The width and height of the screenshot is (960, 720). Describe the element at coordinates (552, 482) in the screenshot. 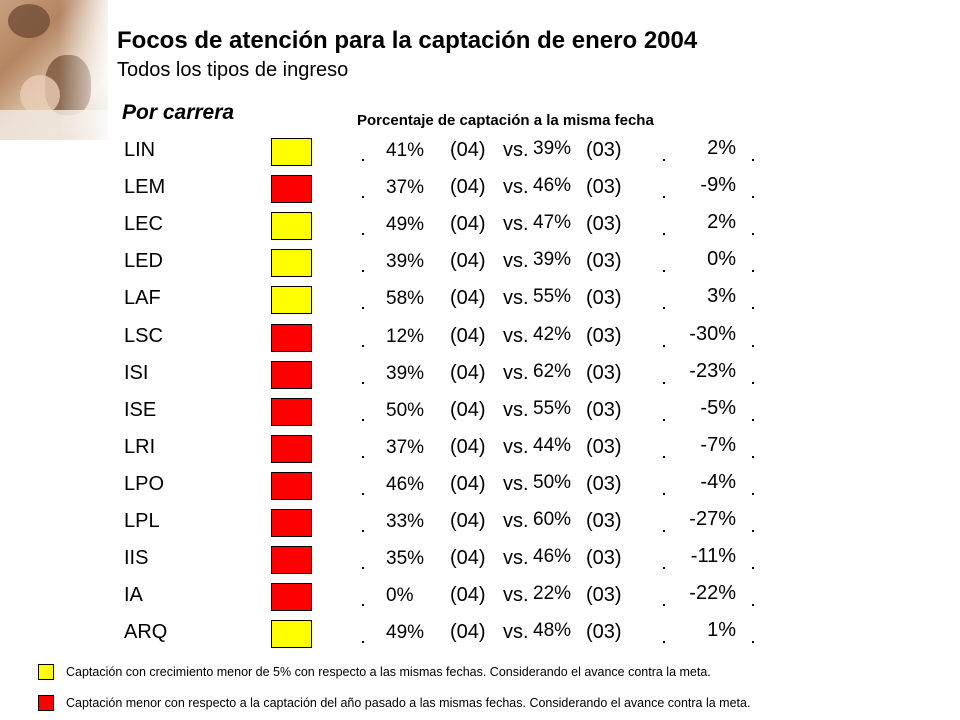

I see `pct-2003: 50%` at that location.